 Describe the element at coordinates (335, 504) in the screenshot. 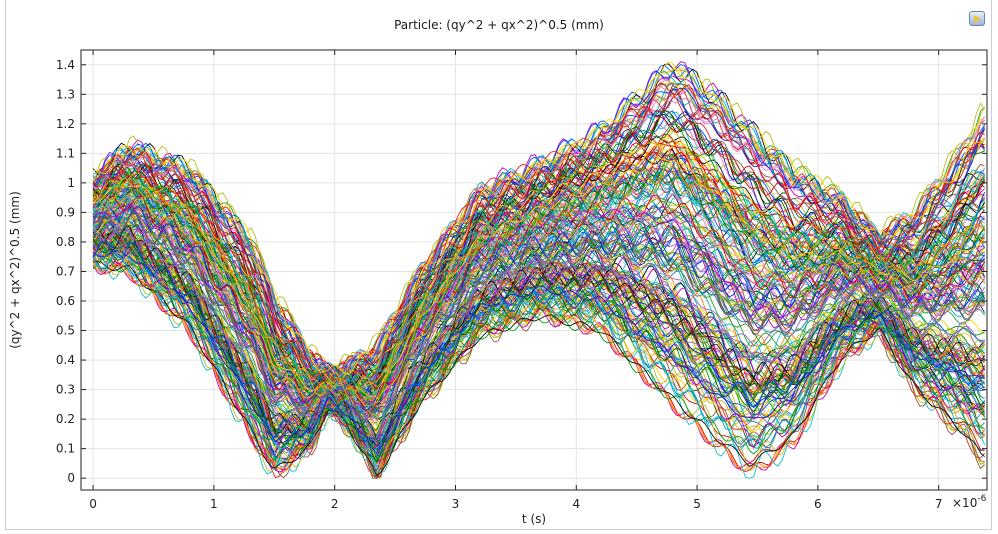

I see `x-tick-label: 2` at that location.